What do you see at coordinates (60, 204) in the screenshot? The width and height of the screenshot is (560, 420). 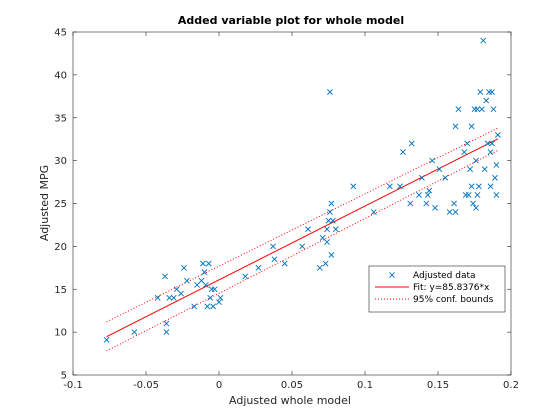 I see `y-tick-label: 25` at bounding box center [60, 204].